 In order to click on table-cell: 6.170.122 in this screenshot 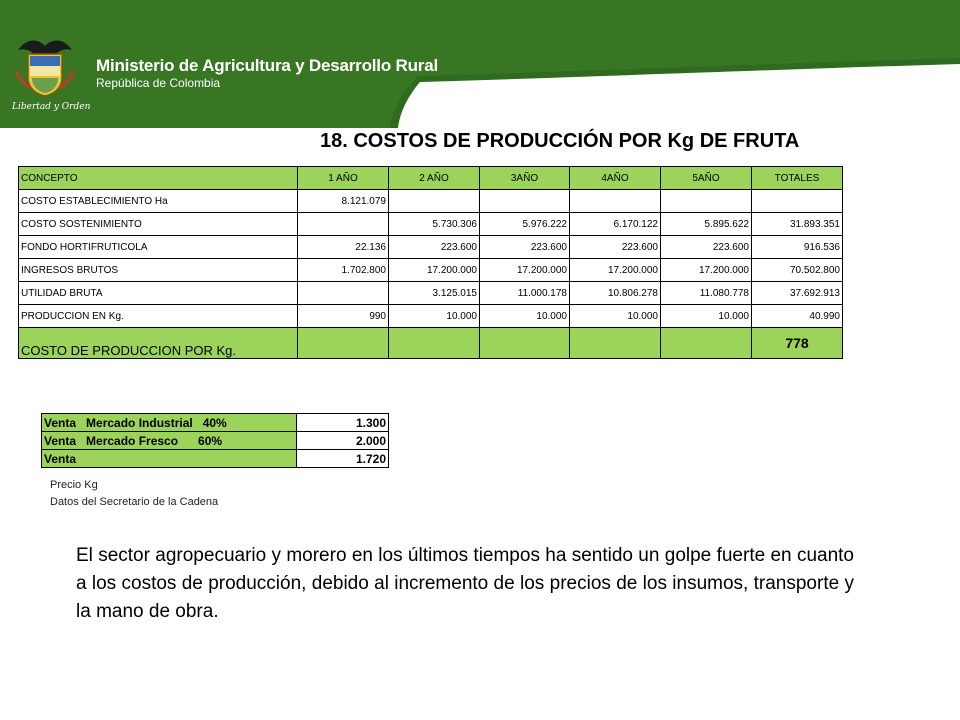, I will do `click(615, 224)`.